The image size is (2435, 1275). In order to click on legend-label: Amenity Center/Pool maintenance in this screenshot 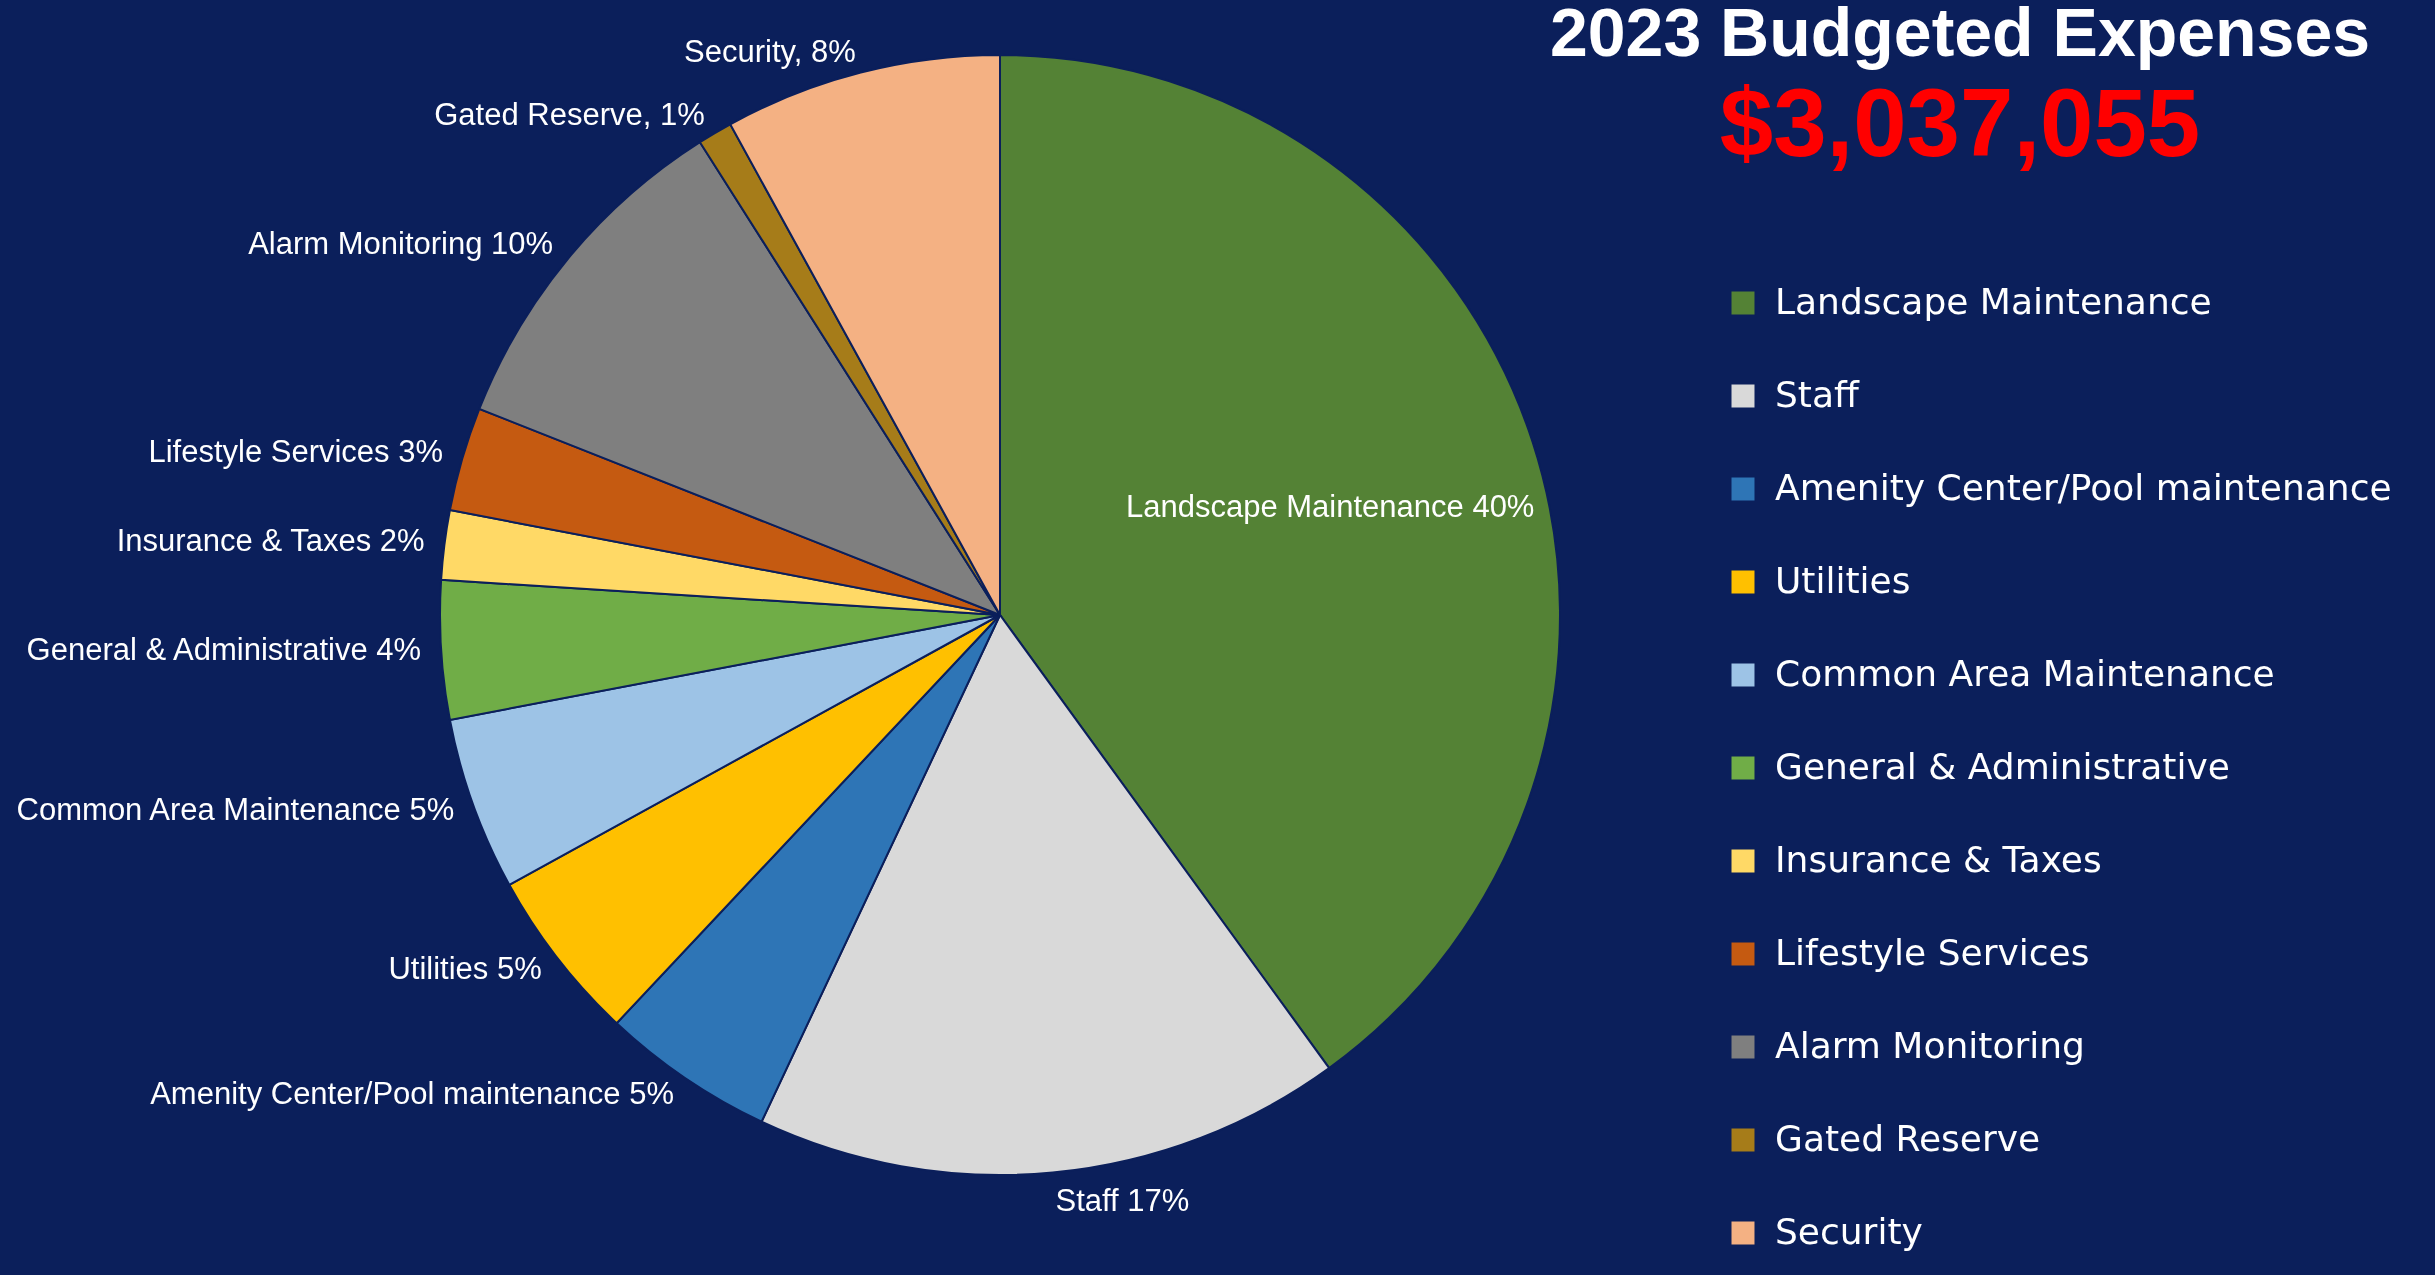, I will do `click(2083, 487)`.